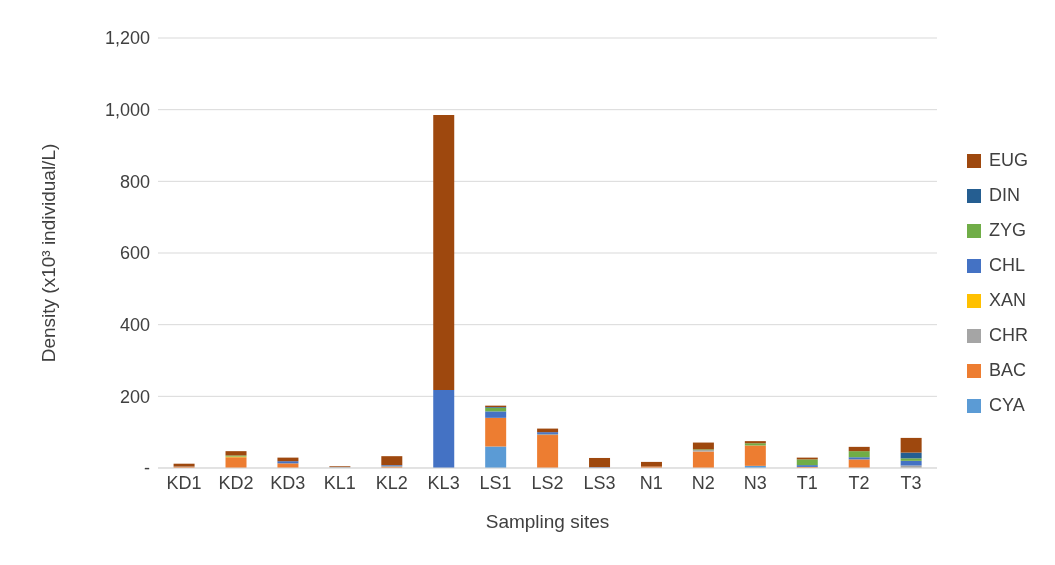  Describe the element at coordinates (134, 253) in the screenshot. I see `y-tick-label: 600` at that location.